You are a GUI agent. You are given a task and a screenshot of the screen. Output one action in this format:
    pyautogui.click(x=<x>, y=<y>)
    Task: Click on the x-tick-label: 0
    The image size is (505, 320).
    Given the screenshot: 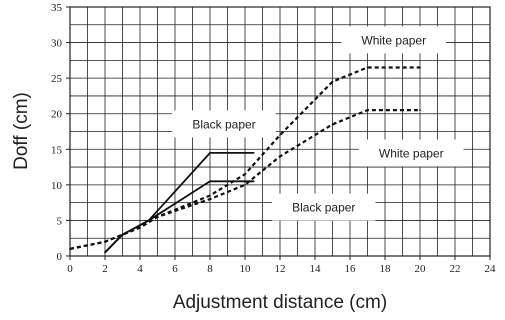 What is the action you would take?
    pyautogui.click(x=70, y=269)
    